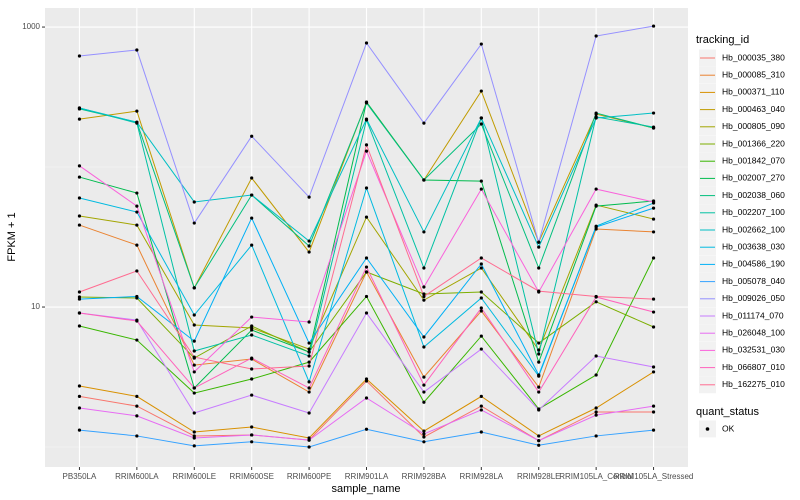  What do you see at coordinates (753, 57) in the screenshot?
I see `legend-label: Hb_000035_380` at bounding box center [753, 57].